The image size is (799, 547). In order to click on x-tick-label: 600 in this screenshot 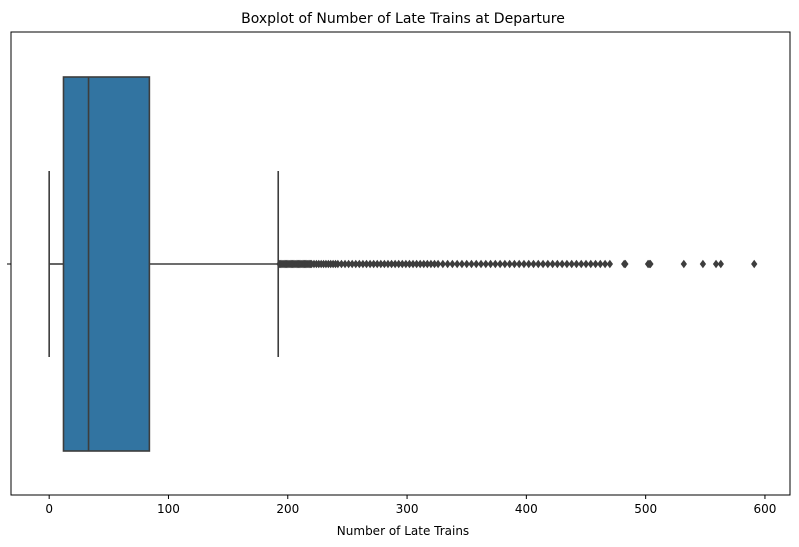, I will do `click(764, 509)`.